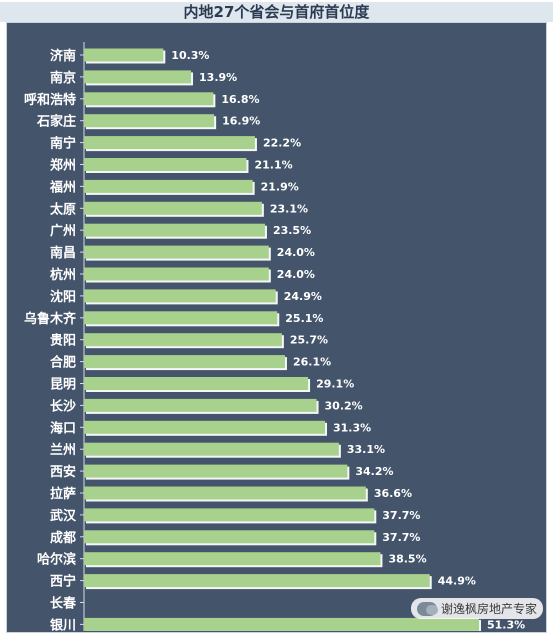 This screenshot has height=633, width=553. Describe the element at coordinates (240, 99) in the screenshot. I see `data-label: 16.8%` at that location.